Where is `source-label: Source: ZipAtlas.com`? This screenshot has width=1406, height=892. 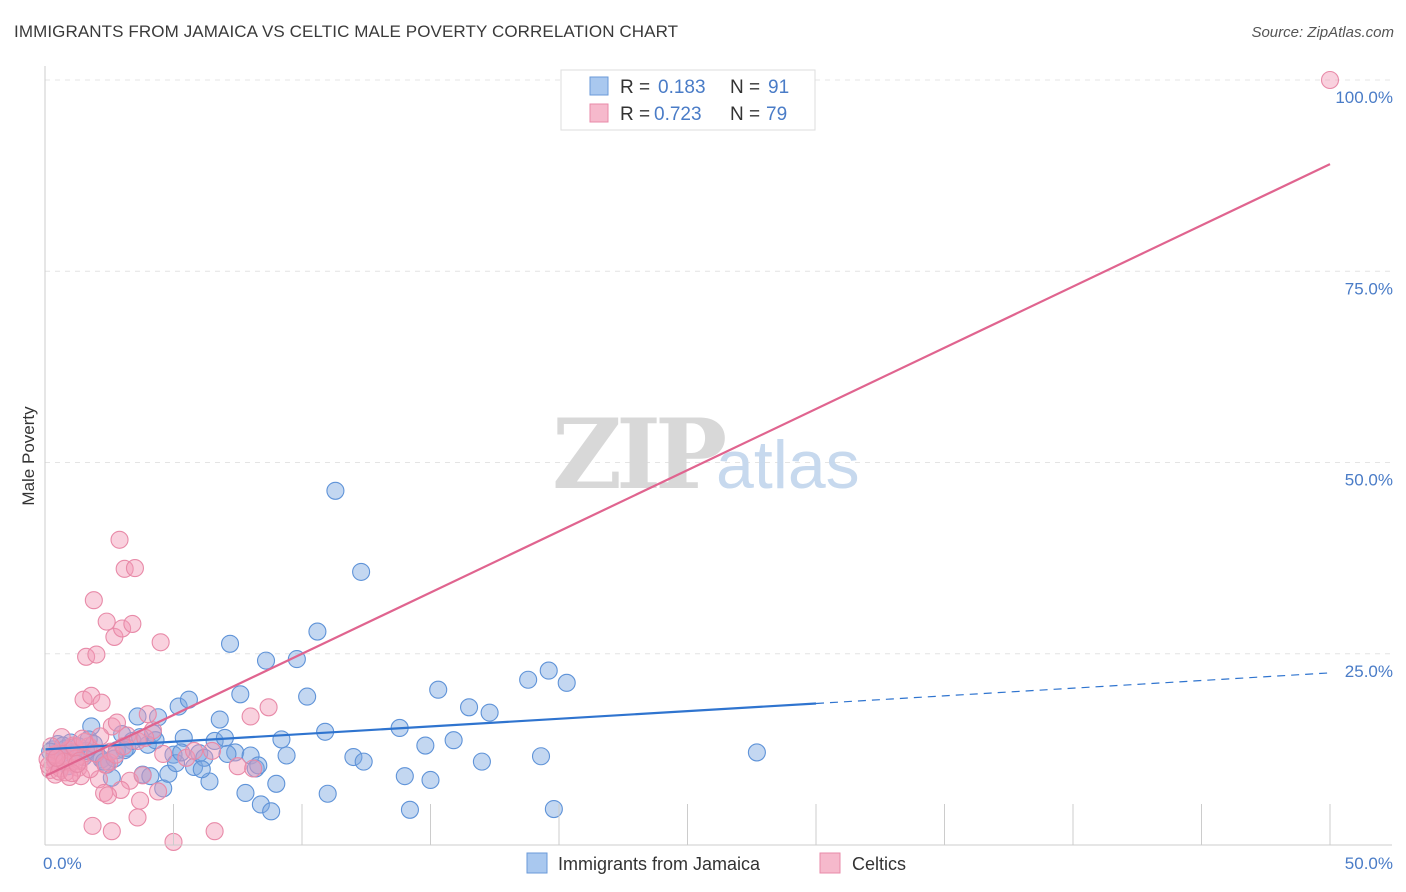 source-label: Source: ZipAtlas.com is located at coordinates (1322, 32).